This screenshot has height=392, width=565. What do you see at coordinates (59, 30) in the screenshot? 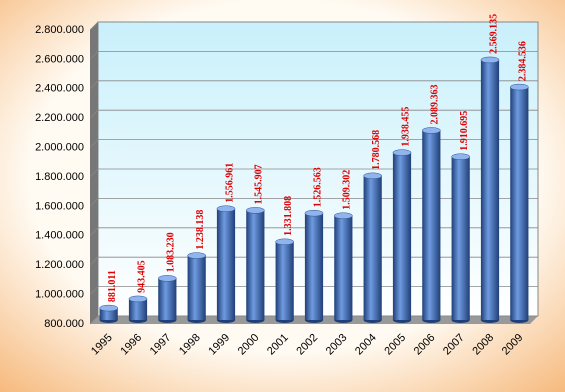
I see `y-tick-label: 2.800.000` at bounding box center [59, 30].